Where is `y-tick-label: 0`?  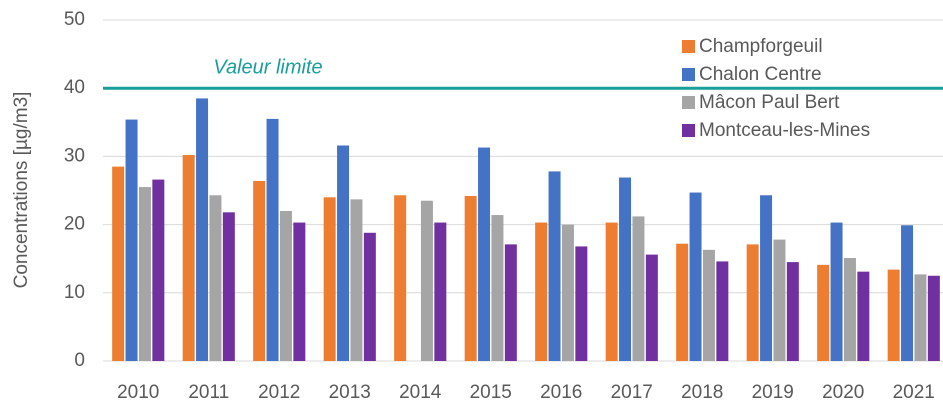 y-tick-label: 0 is located at coordinates (79, 360).